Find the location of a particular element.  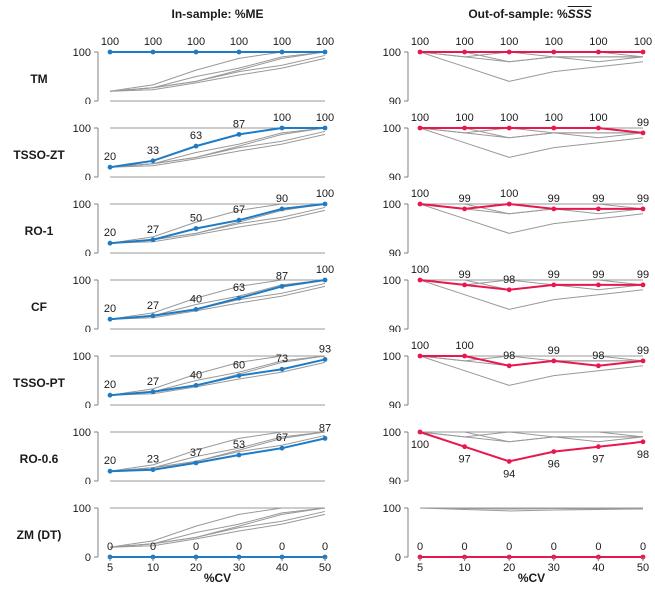

data-point-label: 50 is located at coordinates (196, 219).